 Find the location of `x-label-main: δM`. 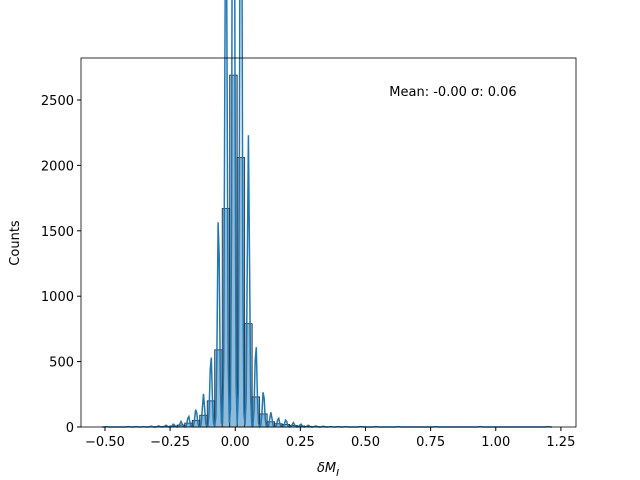

x-label-main: δM is located at coordinates (326, 468).